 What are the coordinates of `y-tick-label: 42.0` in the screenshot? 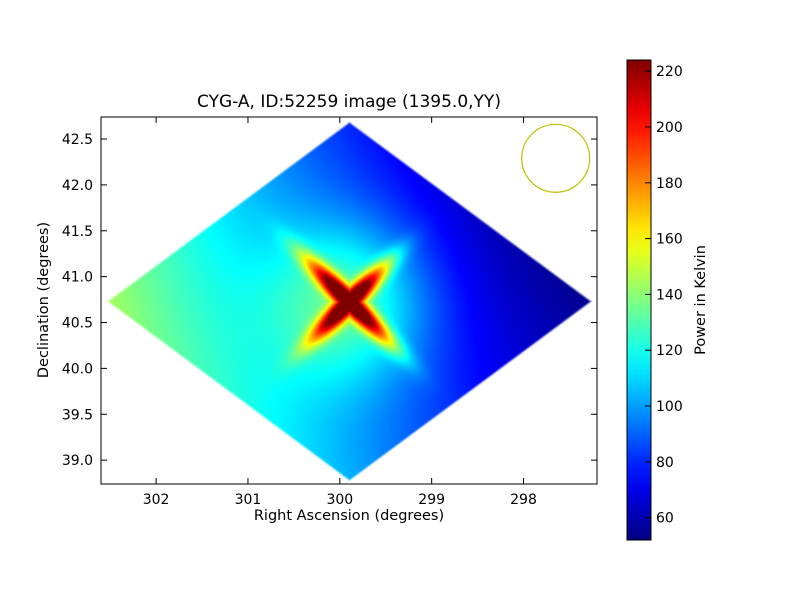 It's located at (77, 186).